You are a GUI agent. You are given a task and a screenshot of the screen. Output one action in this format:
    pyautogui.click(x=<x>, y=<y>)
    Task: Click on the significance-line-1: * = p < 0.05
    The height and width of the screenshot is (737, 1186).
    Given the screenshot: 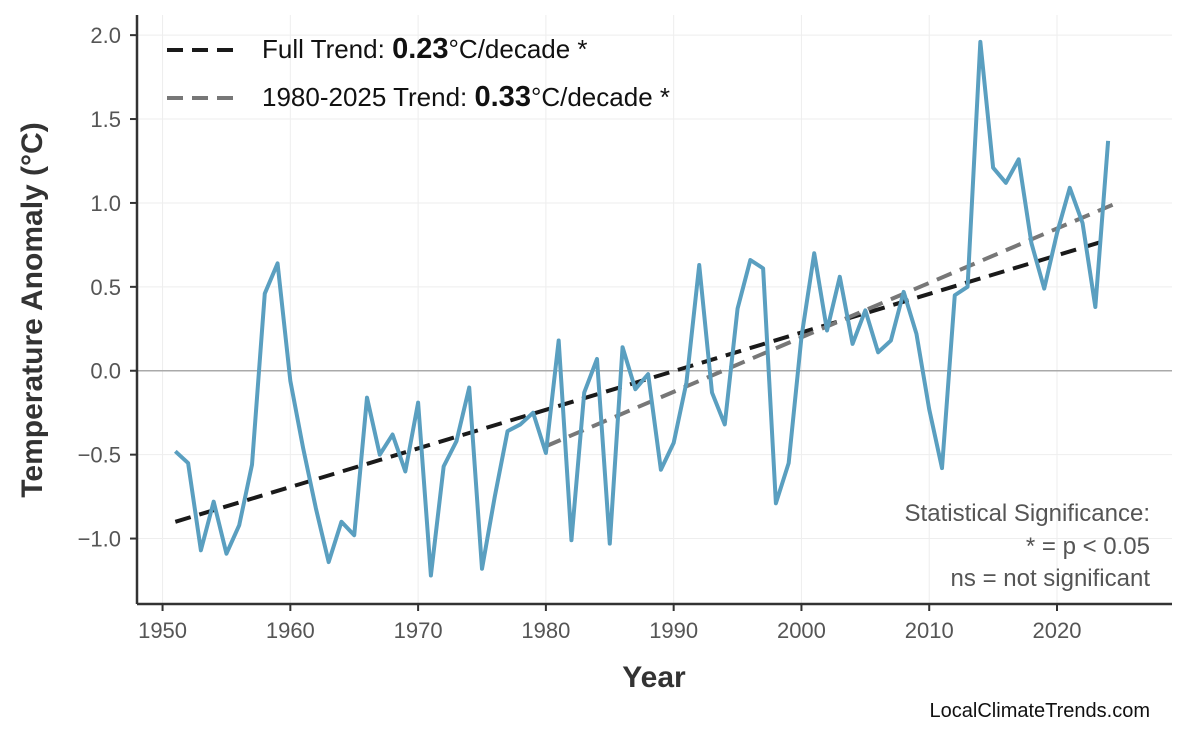 What is the action you would take?
    pyautogui.click(x=1088, y=546)
    